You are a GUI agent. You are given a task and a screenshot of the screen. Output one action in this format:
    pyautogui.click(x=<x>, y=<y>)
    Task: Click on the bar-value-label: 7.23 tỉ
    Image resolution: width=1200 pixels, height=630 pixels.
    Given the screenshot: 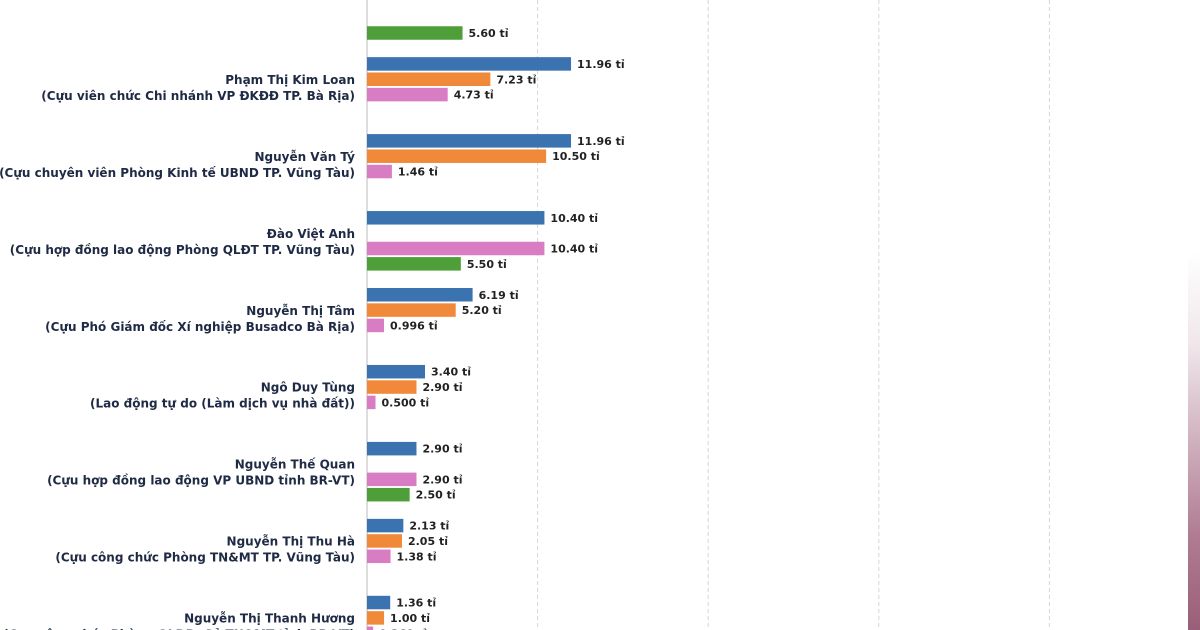 What is the action you would take?
    pyautogui.click(x=516, y=79)
    